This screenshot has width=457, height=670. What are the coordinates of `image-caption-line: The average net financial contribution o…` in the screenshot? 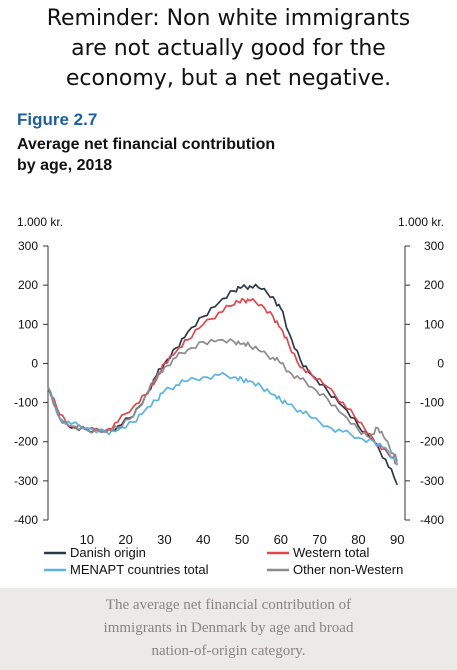 It's located at (228, 605).